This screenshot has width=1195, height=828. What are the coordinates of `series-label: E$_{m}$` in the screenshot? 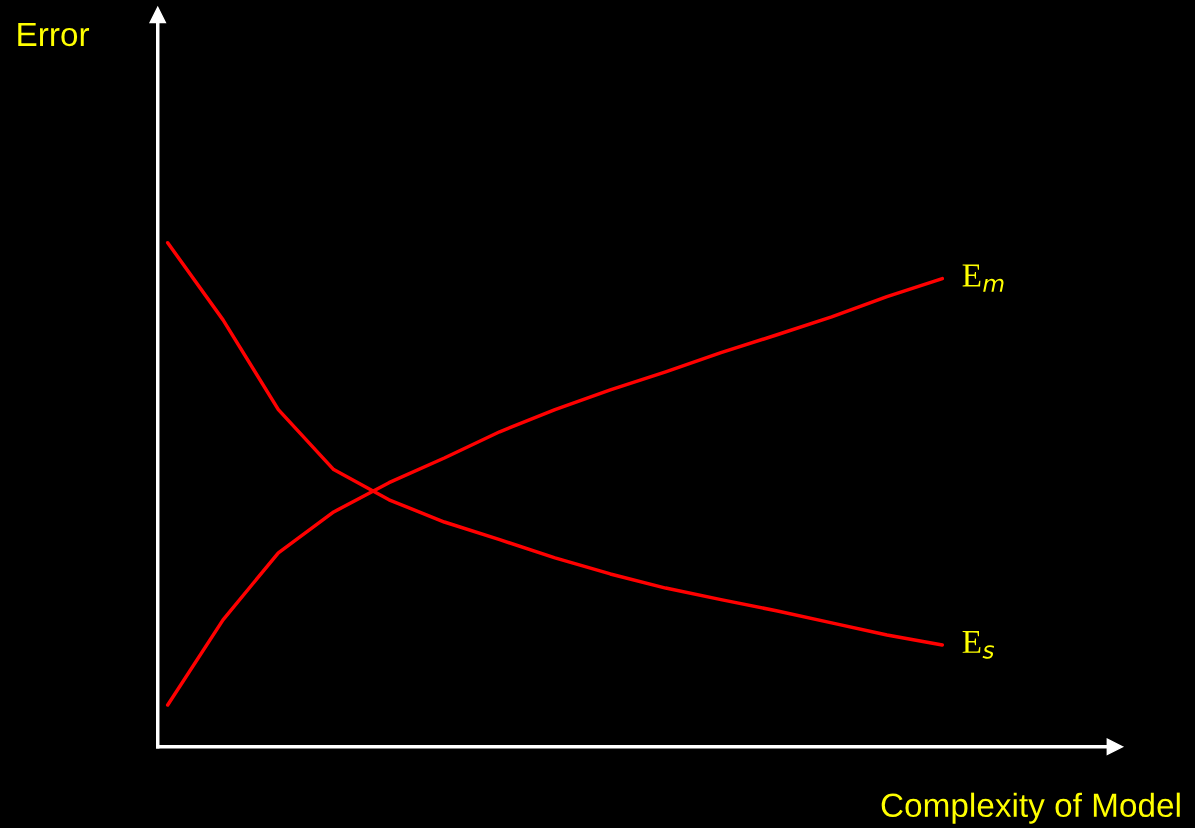 It's located at (983, 278).